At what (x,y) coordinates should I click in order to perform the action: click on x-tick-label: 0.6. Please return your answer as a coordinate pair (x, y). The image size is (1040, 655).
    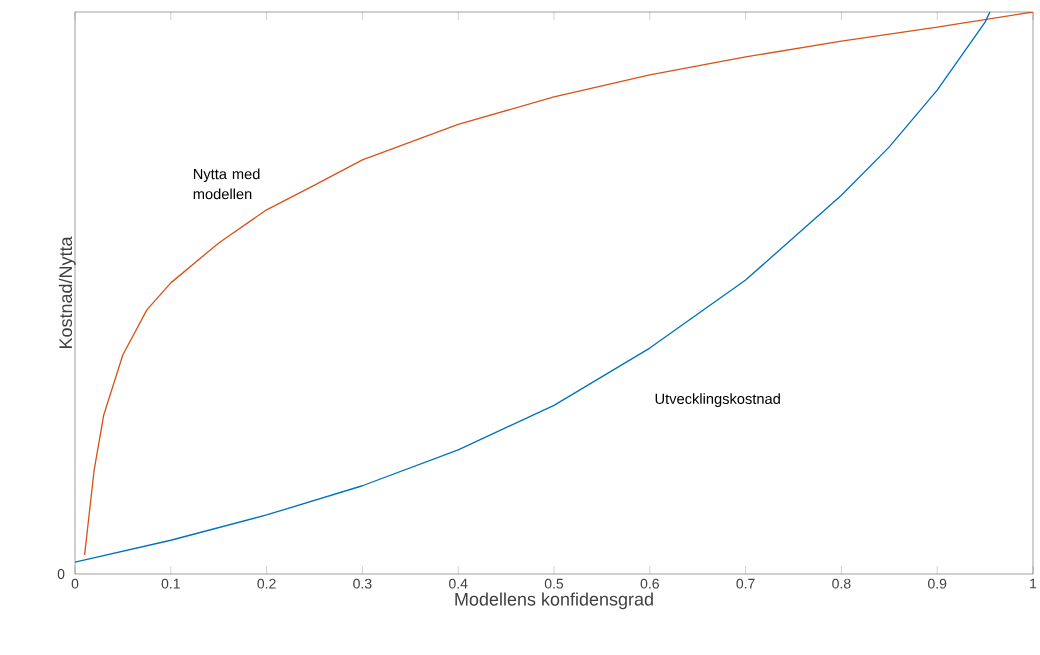
    Looking at the image, I should click on (649, 583).